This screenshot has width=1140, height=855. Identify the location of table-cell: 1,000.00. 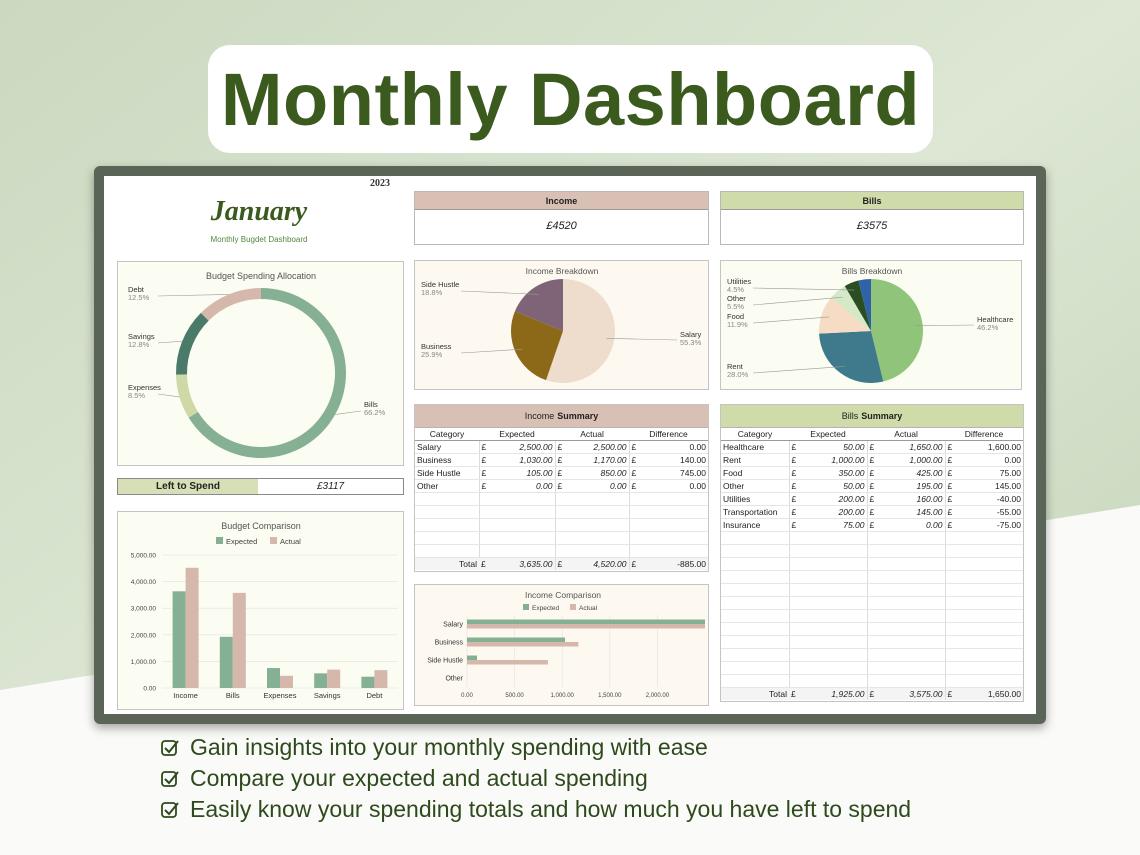
(833, 460).